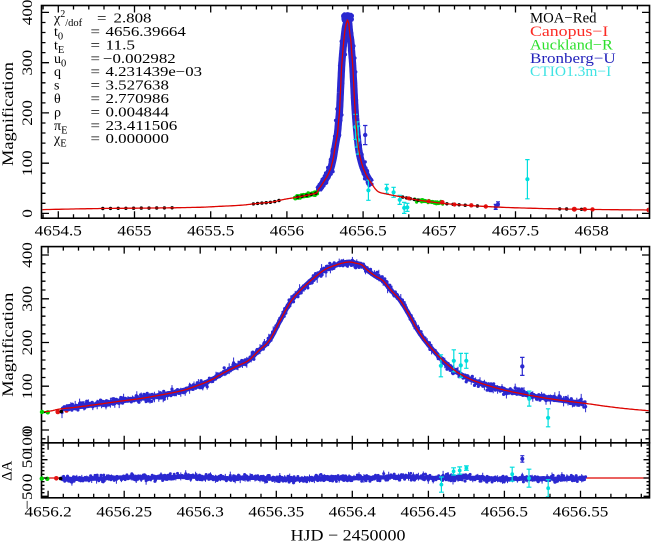 The image size is (655, 546). Describe the element at coordinates (134, 231) in the screenshot. I see `svg-text: 4655` at that location.